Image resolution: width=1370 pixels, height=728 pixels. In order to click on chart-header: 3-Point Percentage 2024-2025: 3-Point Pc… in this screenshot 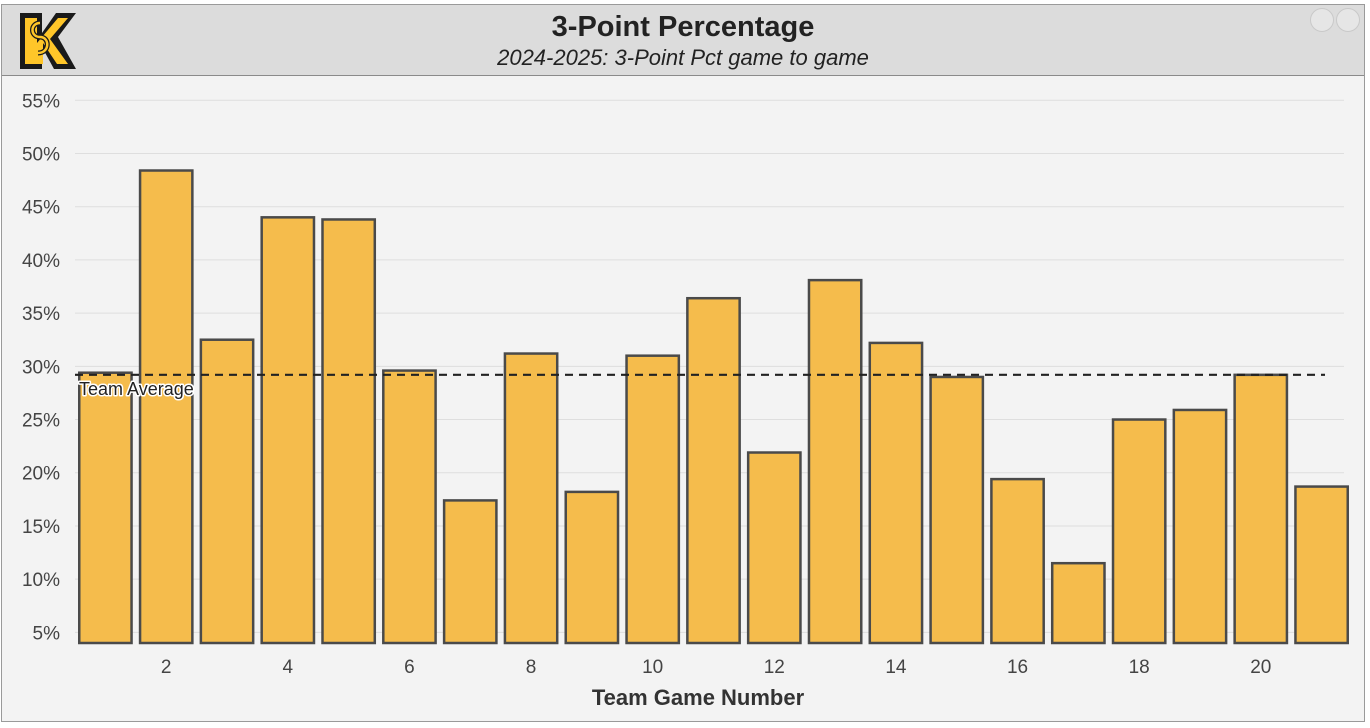, I will do `click(683, 40)`.